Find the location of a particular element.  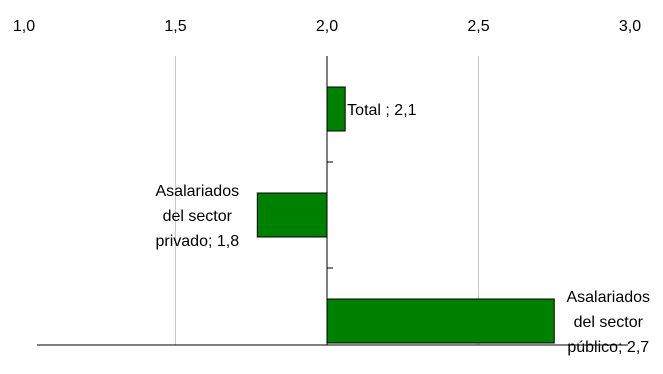

x-tick-label: 3,0 is located at coordinates (630, 26).